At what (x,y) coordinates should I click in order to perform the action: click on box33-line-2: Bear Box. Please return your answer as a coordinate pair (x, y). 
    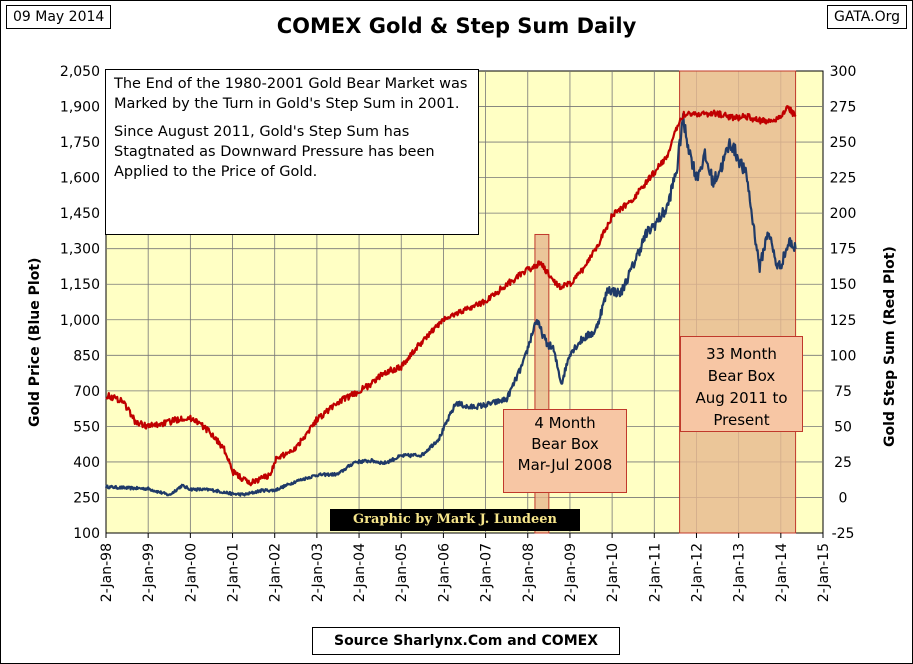
    Looking at the image, I should click on (741, 376).